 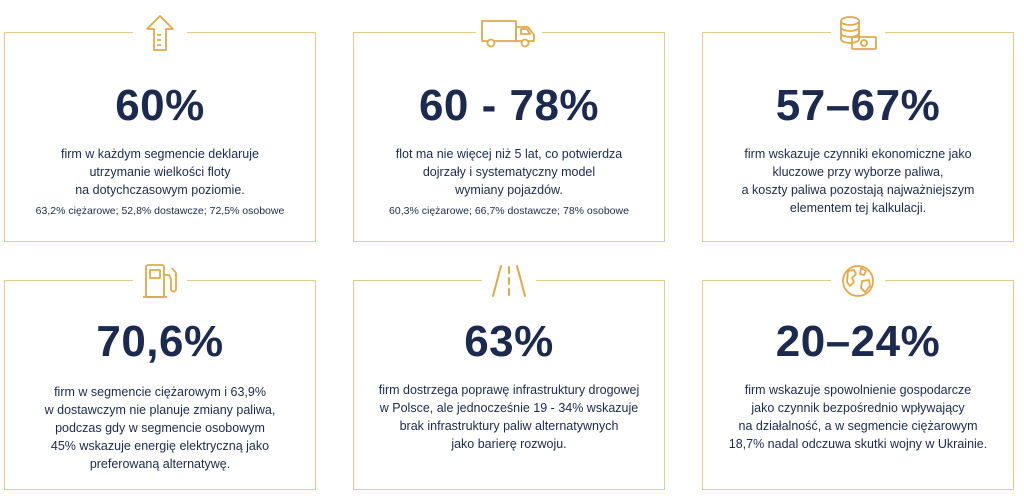 I want to click on coins-icon, so click(x=858, y=33).